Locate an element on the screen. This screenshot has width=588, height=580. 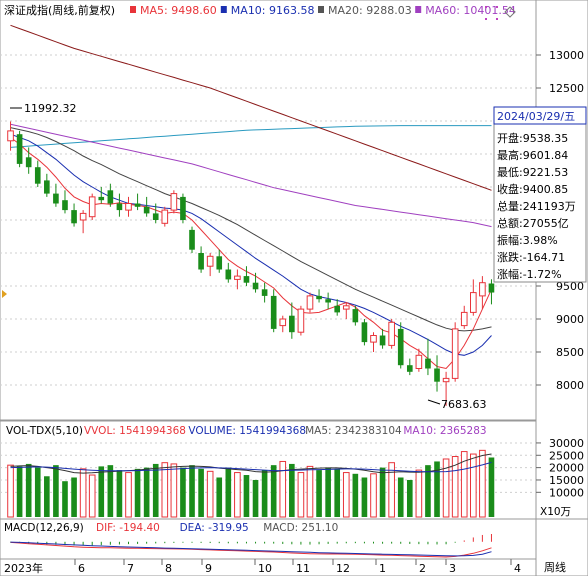
right-axis-frame is located at coordinates (561, 288).